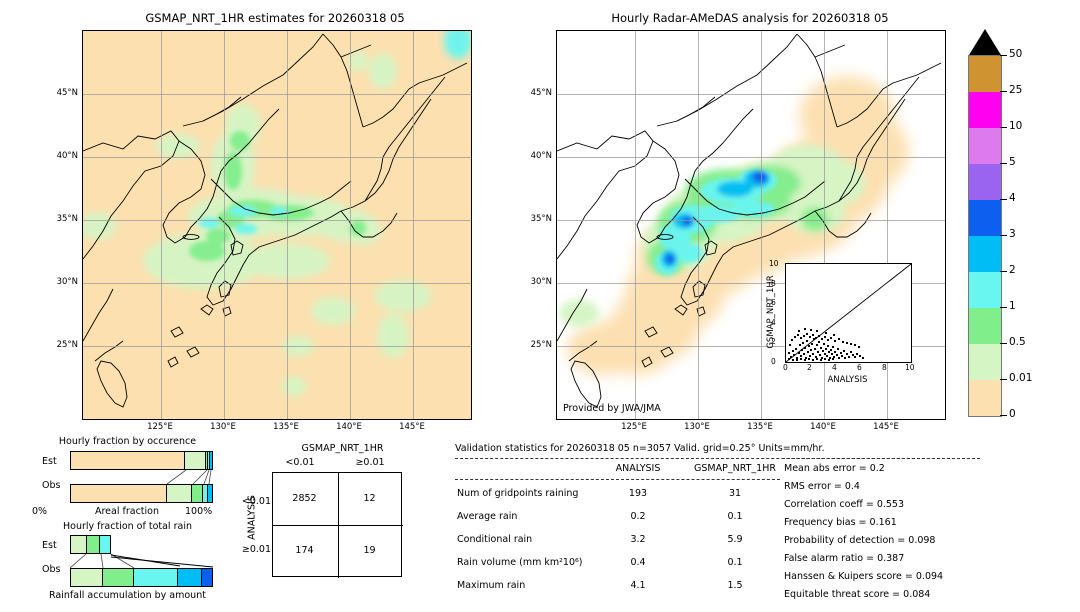 The width and height of the screenshot is (1080, 612). I want to click on right-lat-label-35: 35°N, so click(541, 219).